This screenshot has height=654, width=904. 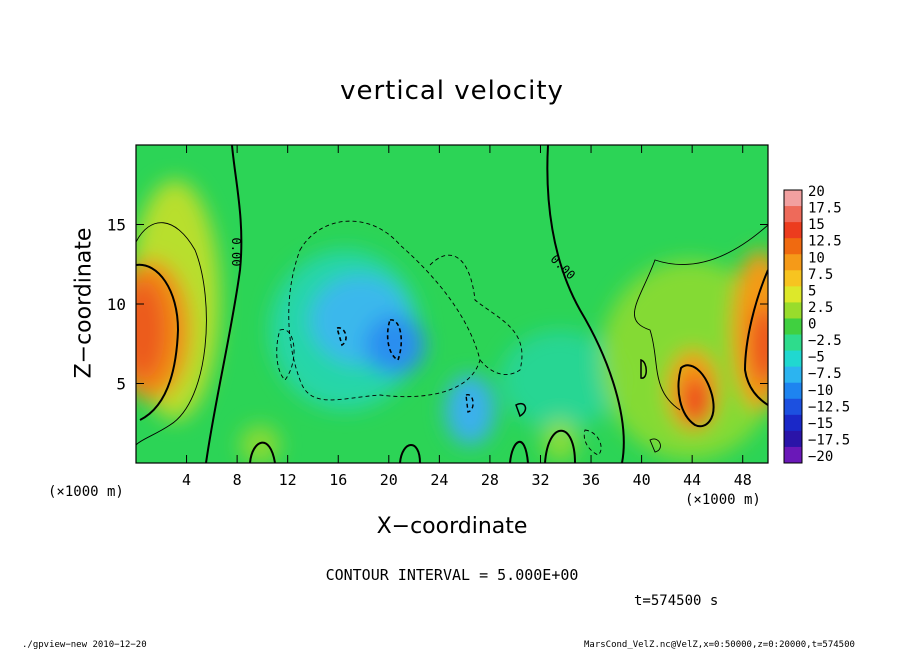 What do you see at coordinates (452, 526) in the screenshot?
I see `x-axis-label: X−coordinate` at bounding box center [452, 526].